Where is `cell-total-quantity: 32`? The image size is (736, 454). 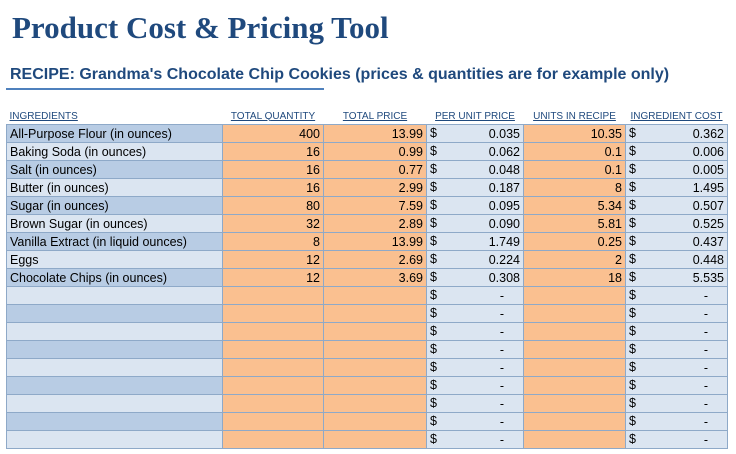 cell-total-quantity: 32 is located at coordinates (273, 223).